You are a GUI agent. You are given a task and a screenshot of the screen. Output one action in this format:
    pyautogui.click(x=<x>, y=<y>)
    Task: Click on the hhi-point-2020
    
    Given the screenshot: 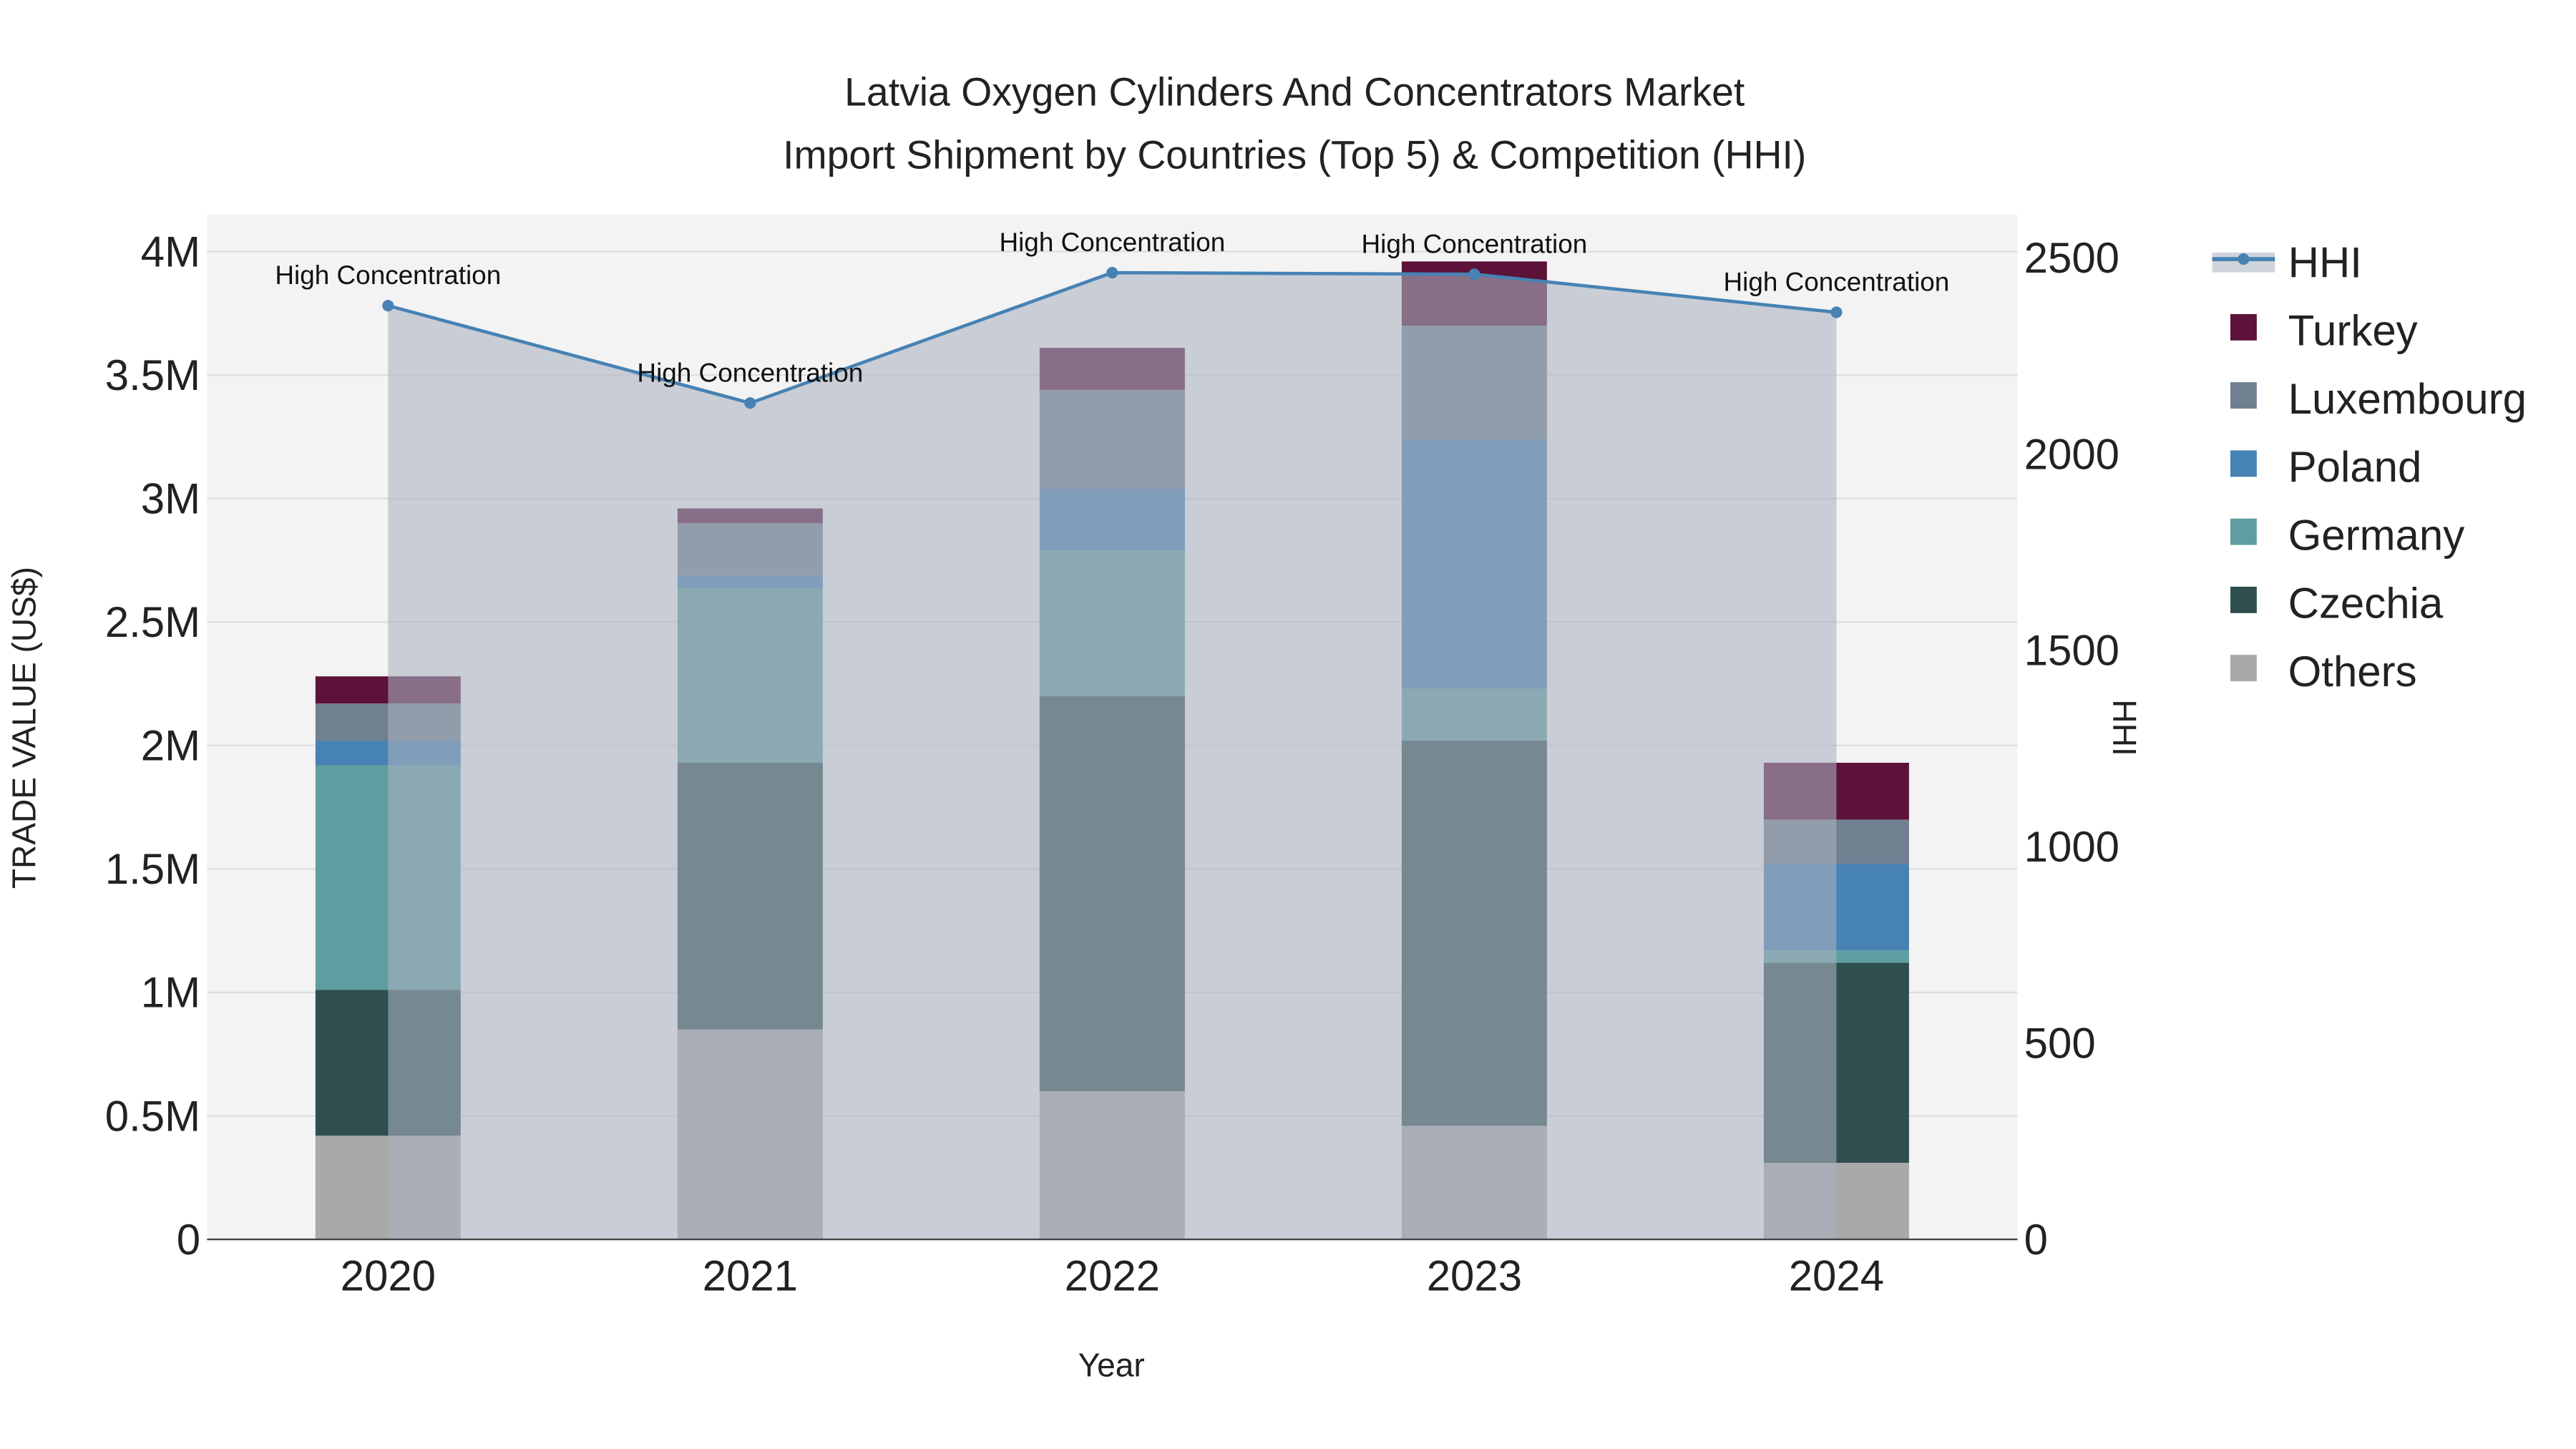 What is the action you would take?
    pyautogui.click(x=388, y=306)
    